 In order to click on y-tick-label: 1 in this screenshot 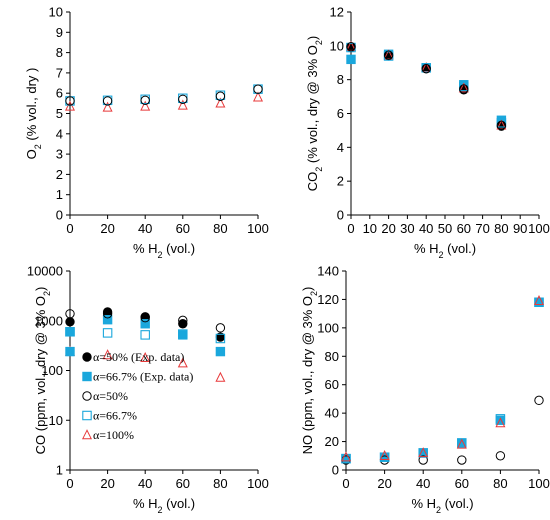, I will do `click(59, 470)`.